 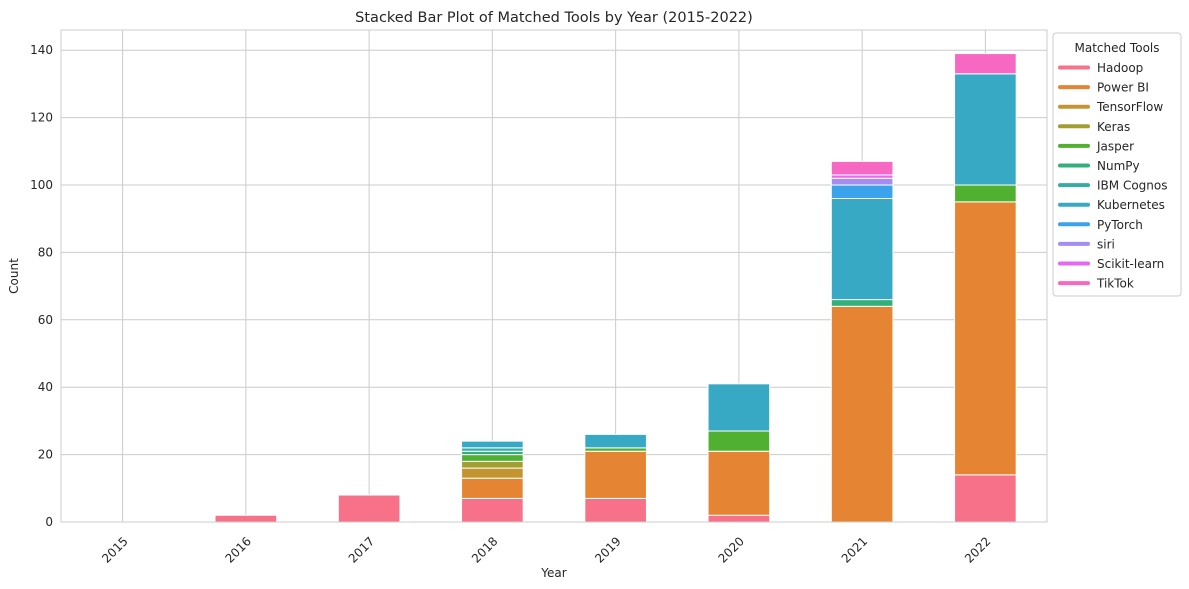 What do you see at coordinates (361, 549) in the screenshot?
I see `x-tick-label: 2017` at bounding box center [361, 549].